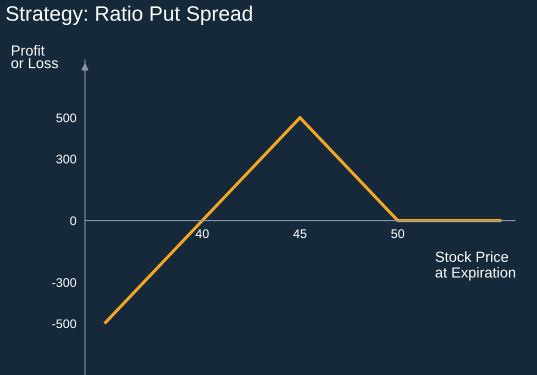 This screenshot has width=537, height=375. What do you see at coordinates (66, 117) in the screenshot?
I see `y-tick-label: 500` at bounding box center [66, 117].